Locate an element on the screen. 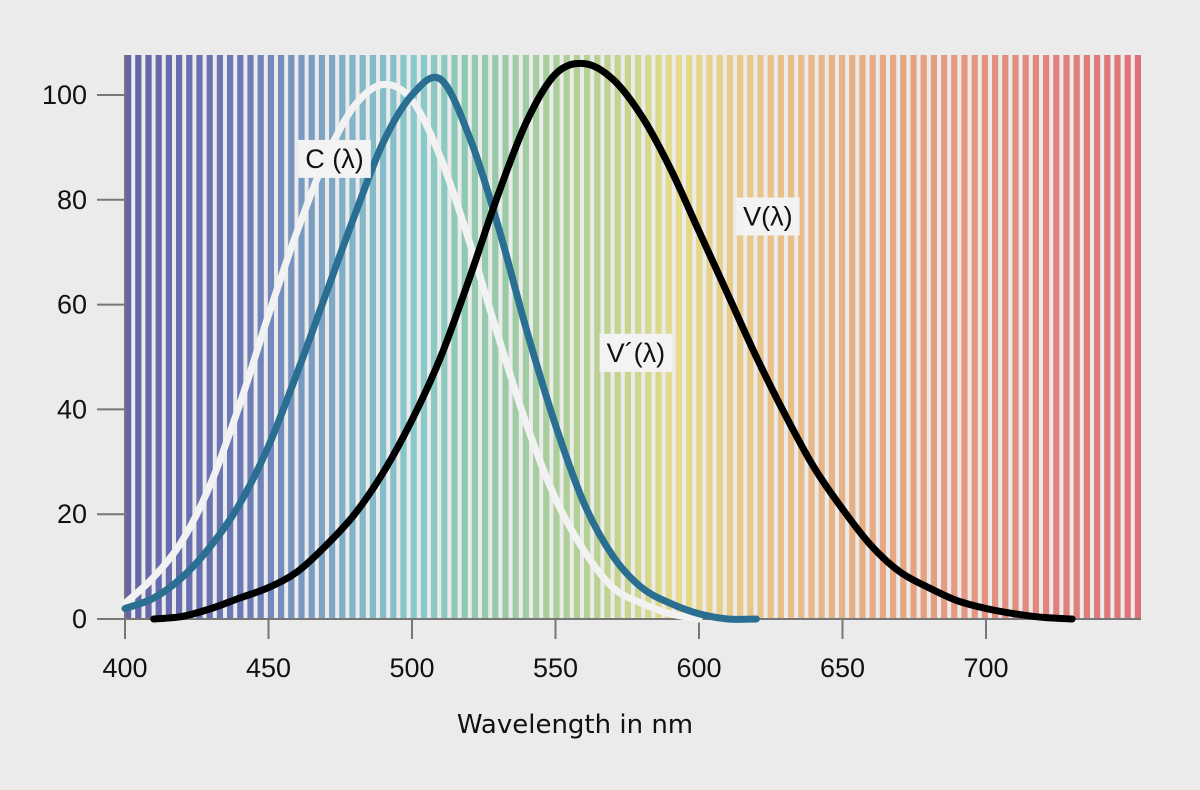  curve-label-text: V(λ) is located at coordinates (768, 217).